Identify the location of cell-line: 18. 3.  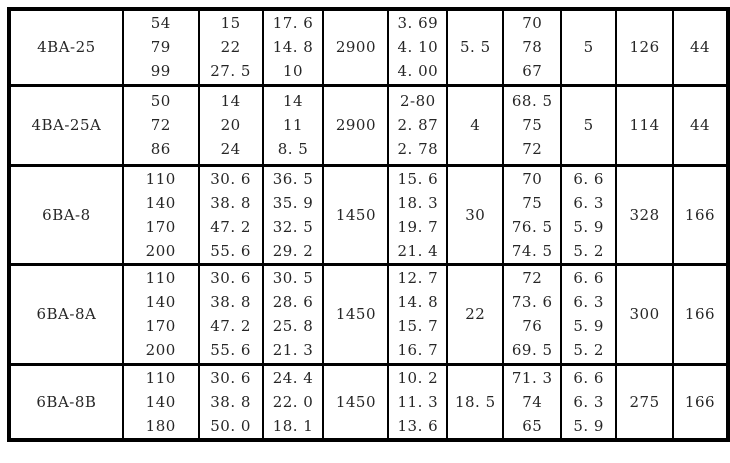
(418, 202).